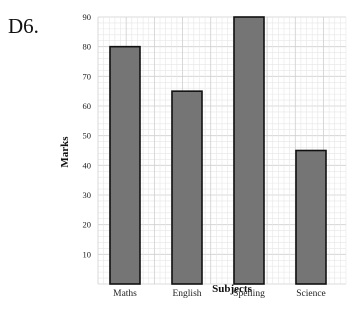  I want to click on x-axis-categories: Maths English Spelling Science, so click(219, 294).